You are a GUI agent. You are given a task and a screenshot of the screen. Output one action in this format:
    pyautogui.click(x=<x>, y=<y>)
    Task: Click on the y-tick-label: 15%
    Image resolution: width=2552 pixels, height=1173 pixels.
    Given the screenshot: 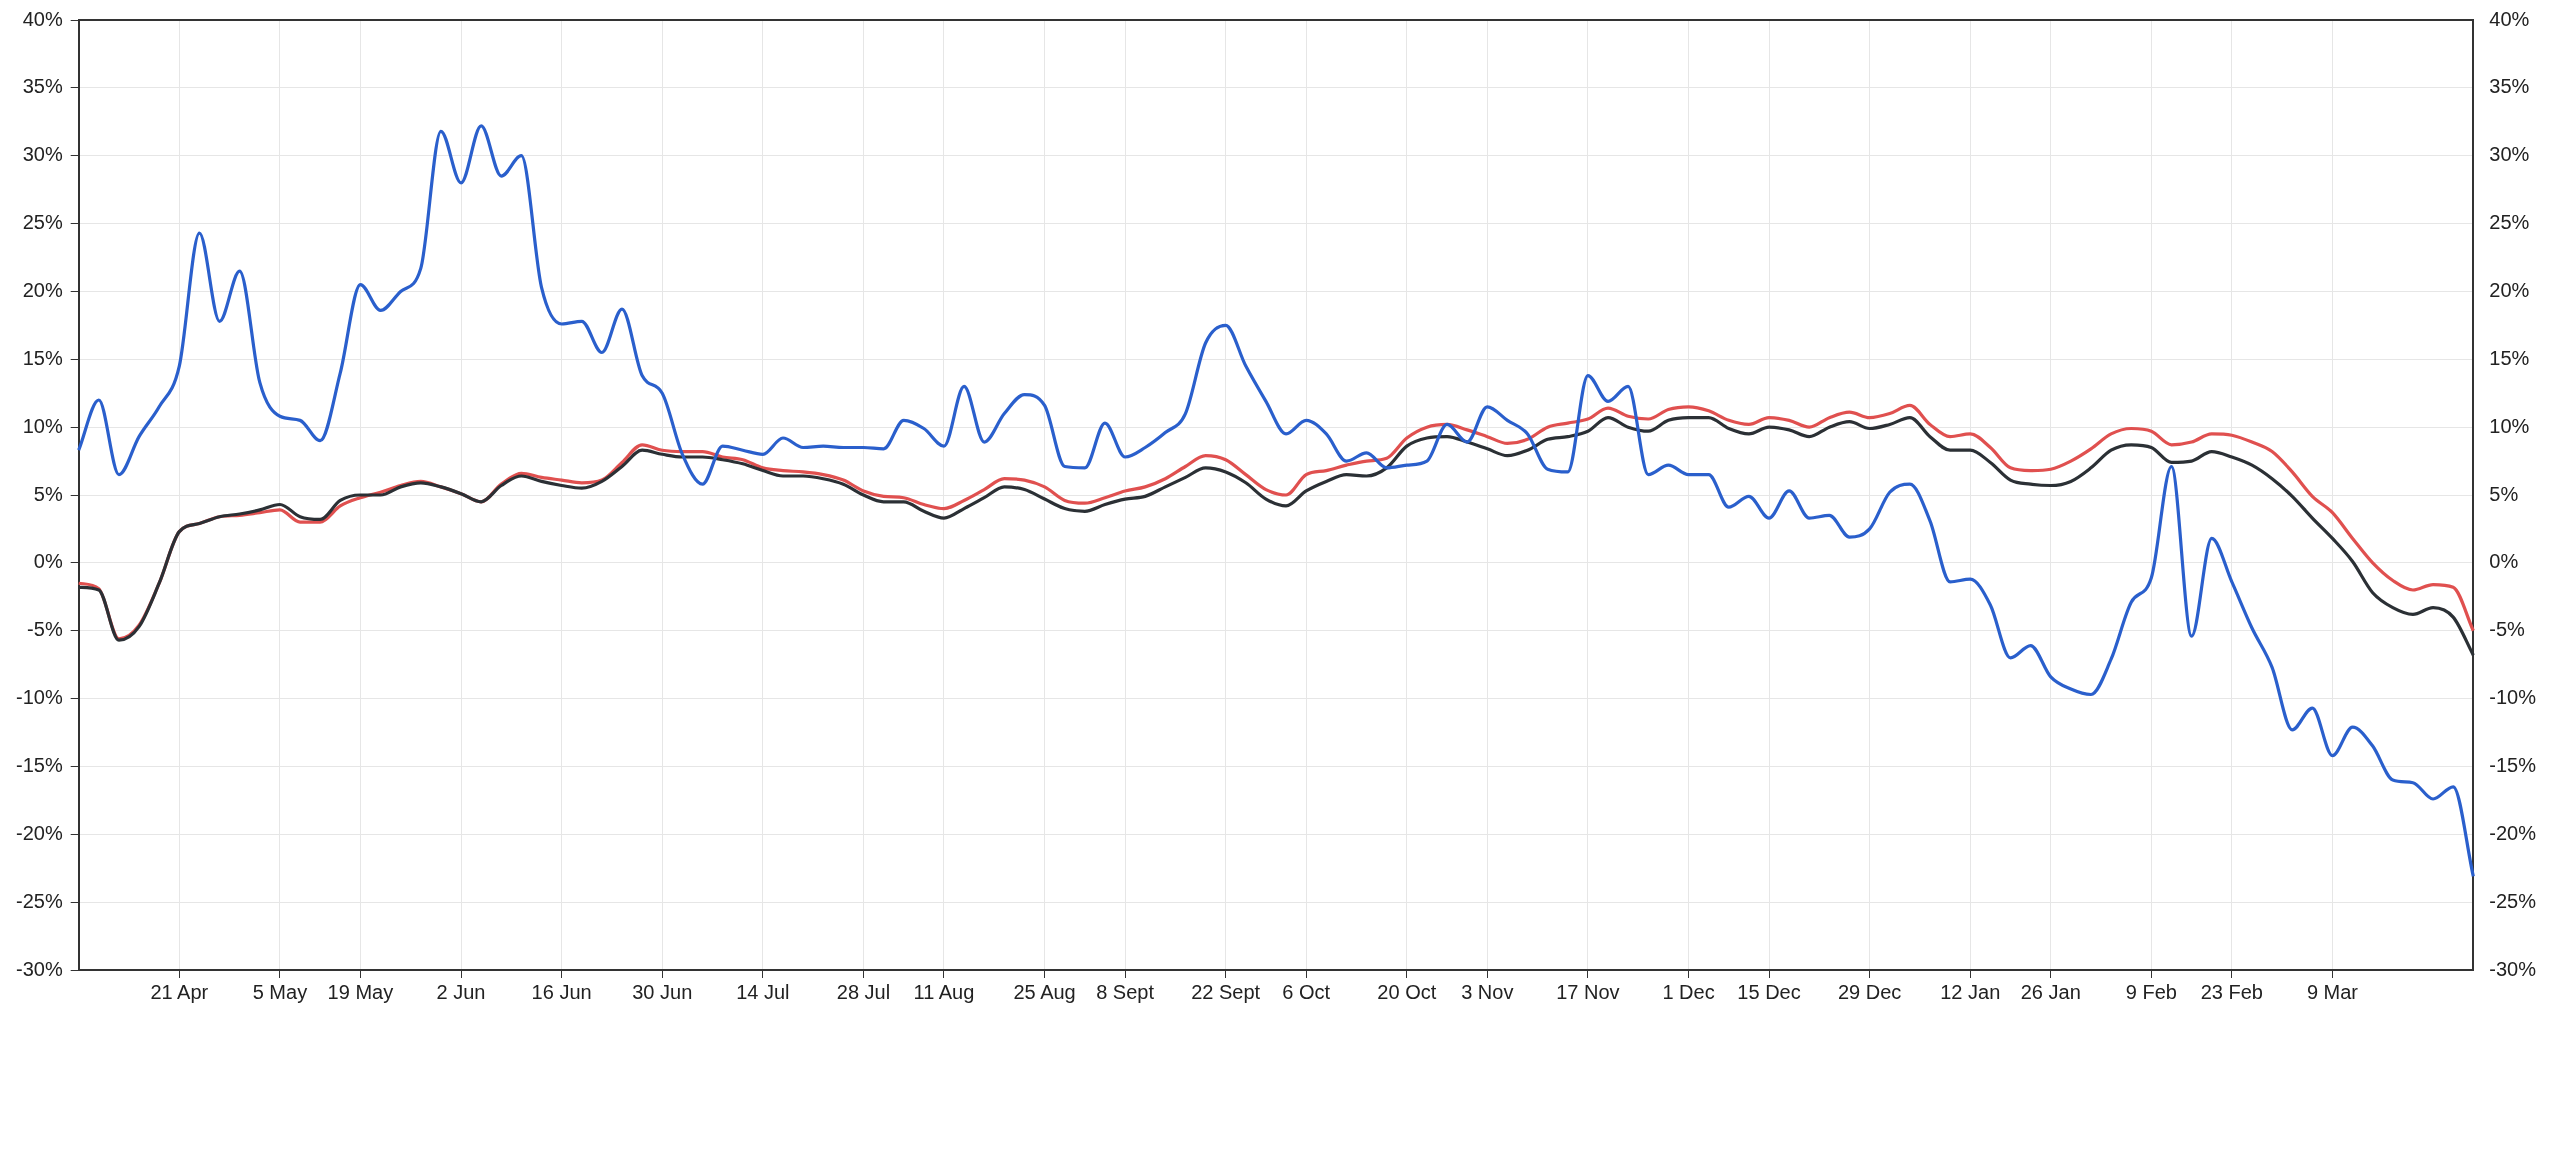 What is the action you would take?
    pyautogui.click(x=42, y=357)
    